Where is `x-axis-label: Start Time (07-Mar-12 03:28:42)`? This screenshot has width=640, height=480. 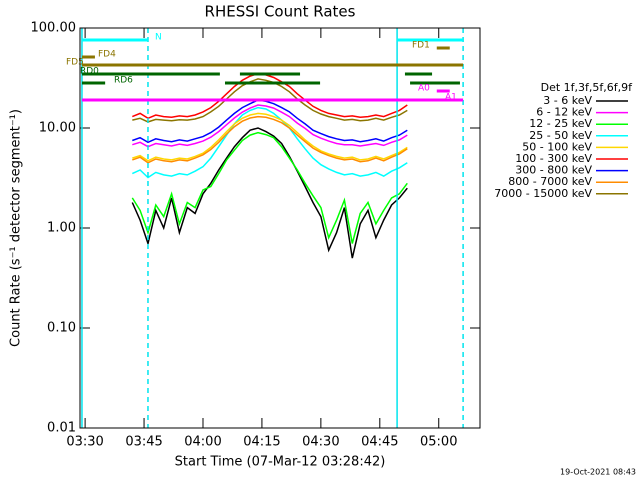 x-axis-label: Start Time (07-Mar-12 03:28:42) is located at coordinates (280, 462).